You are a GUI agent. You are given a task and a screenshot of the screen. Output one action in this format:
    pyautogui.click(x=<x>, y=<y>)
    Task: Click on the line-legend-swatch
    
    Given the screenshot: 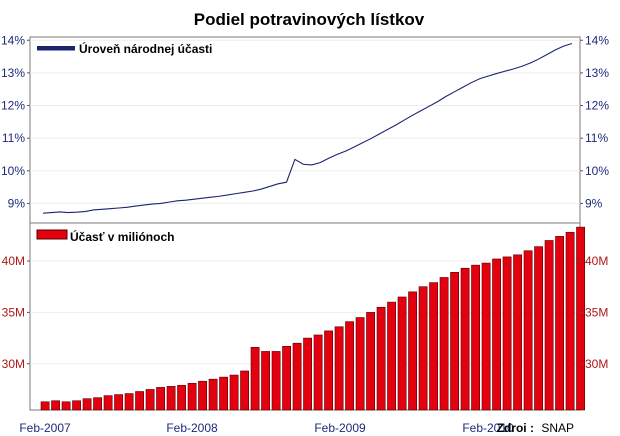 What is the action you would take?
    pyautogui.click(x=56, y=48)
    